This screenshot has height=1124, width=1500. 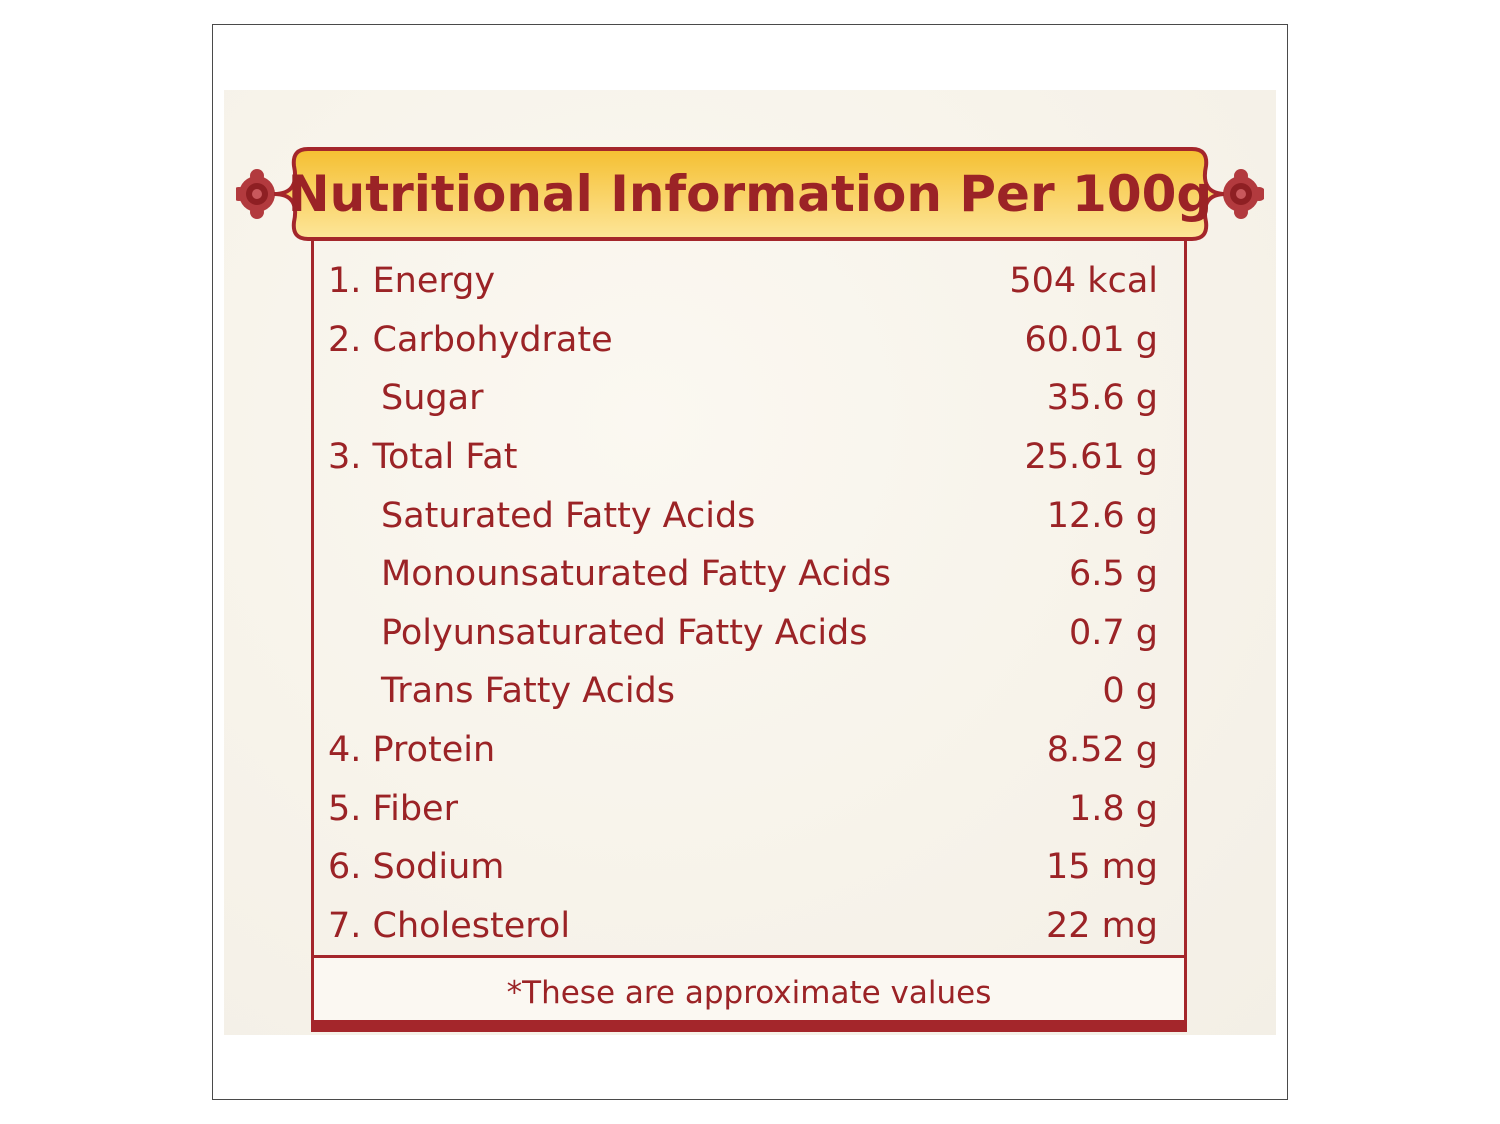 What do you see at coordinates (412, 750) in the screenshot?
I see `nutrient-name: 4. Protein` at bounding box center [412, 750].